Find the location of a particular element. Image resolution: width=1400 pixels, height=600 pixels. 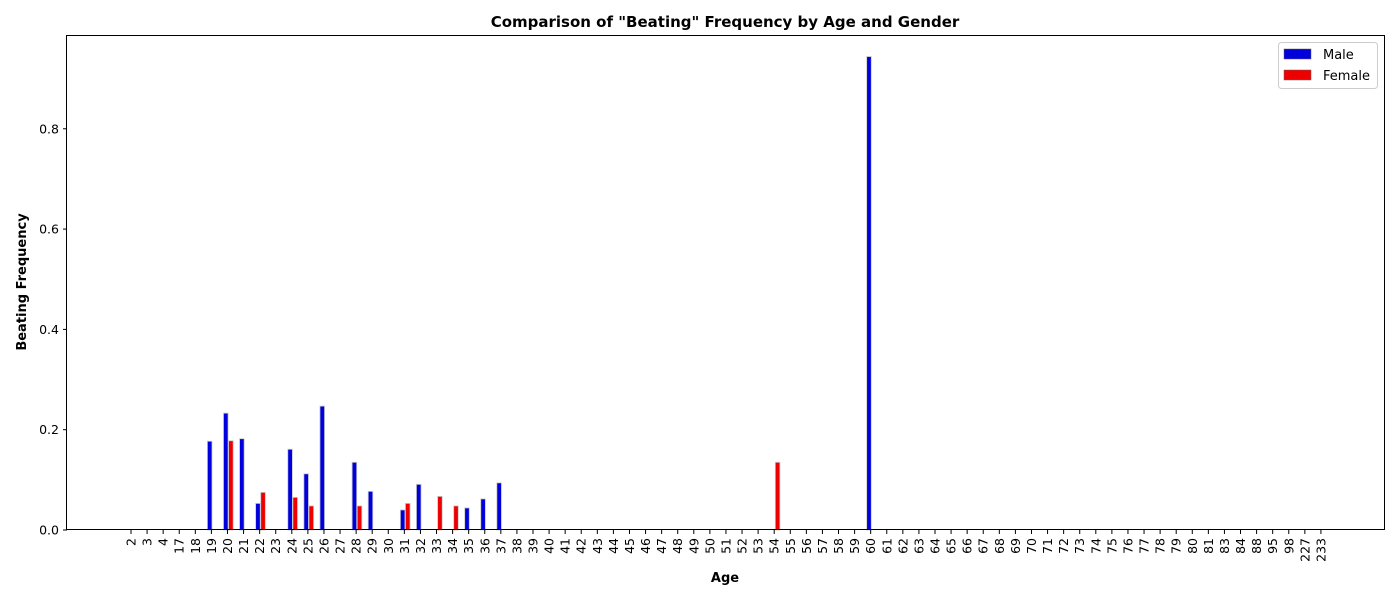

x-tick-label: 84 is located at coordinates (1240, 546).